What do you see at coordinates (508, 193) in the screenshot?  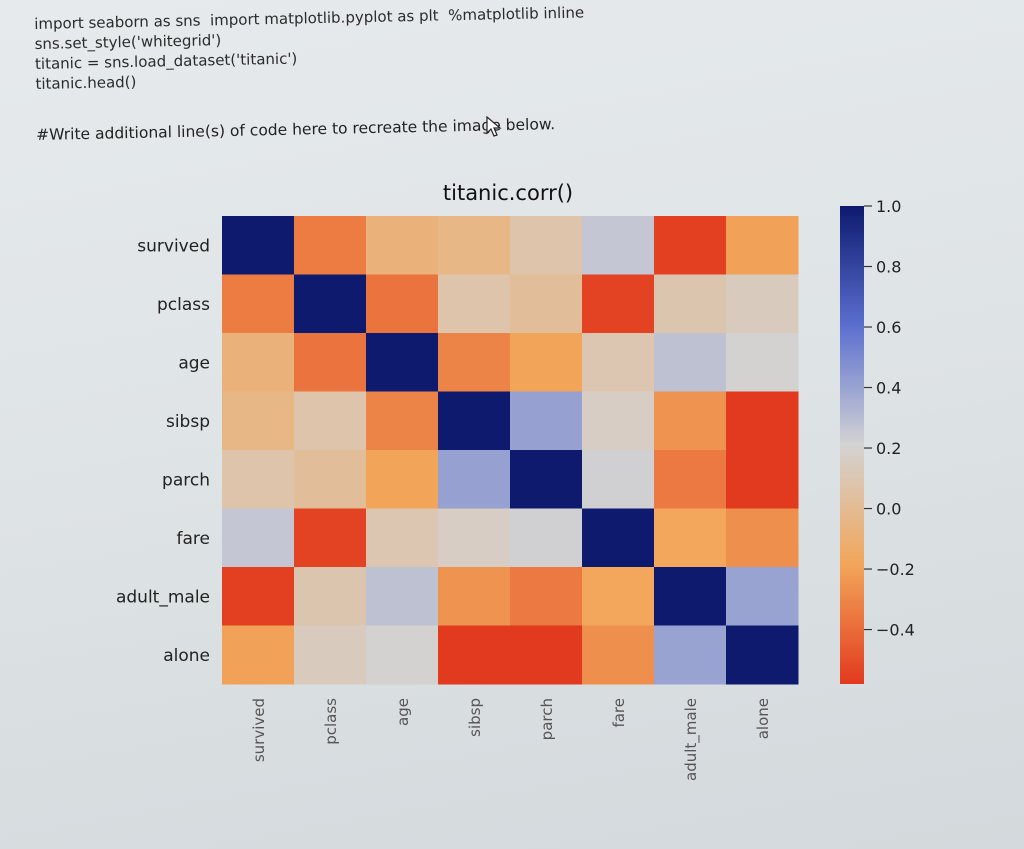 I see `chart-title: titanic.corr()` at bounding box center [508, 193].